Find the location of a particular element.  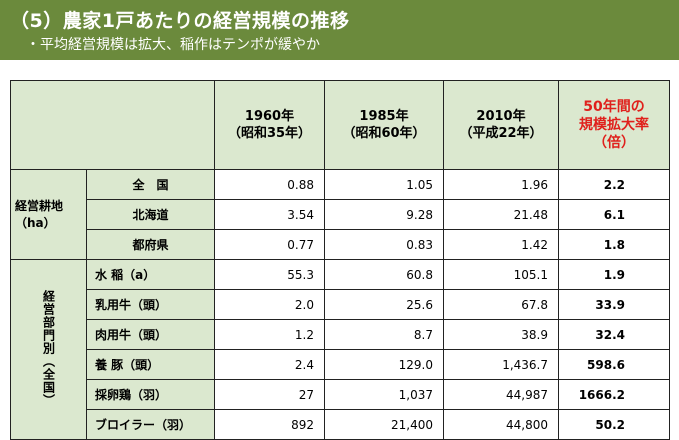

cell-1985: 8.7 is located at coordinates (384, 334).